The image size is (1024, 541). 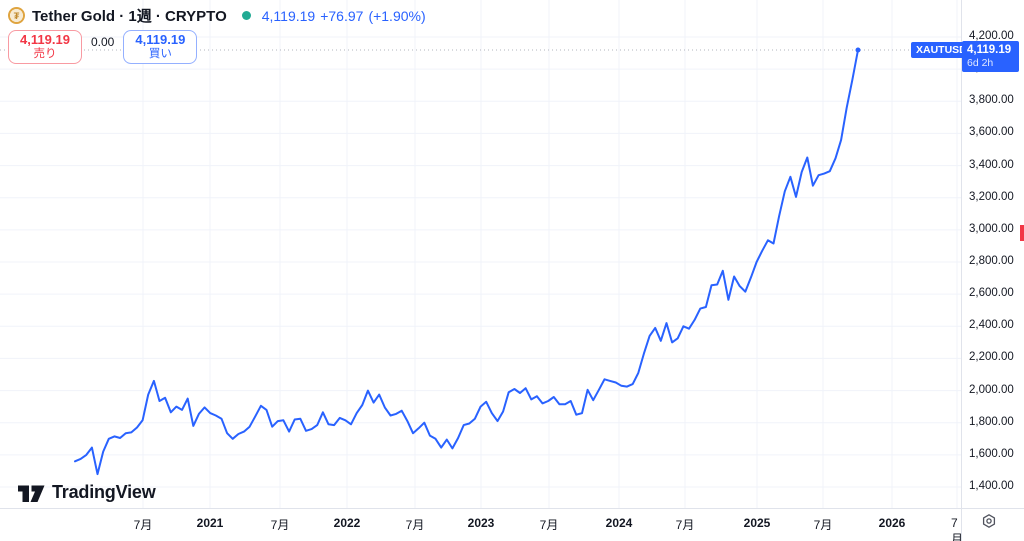 What do you see at coordinates (757, 523) in the screenshot?
I see `time-tick-label: 2025` at bounding box center [757, 523].